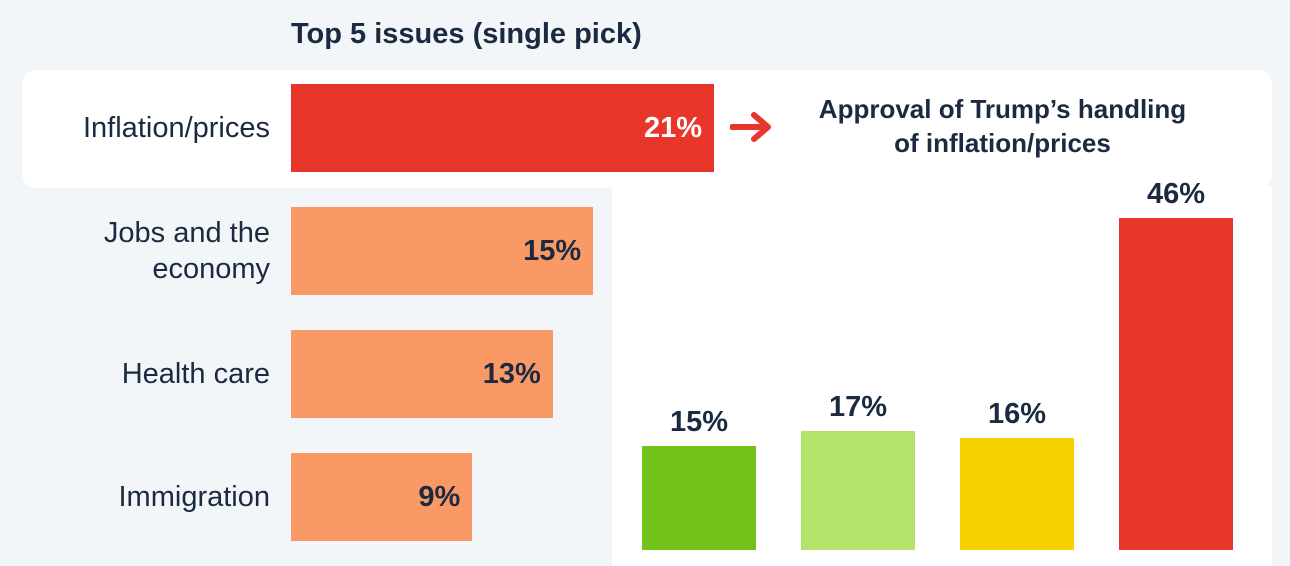 The width and height of the screenshot is (1290, 566). Describe the element at coordinates (511, 374) in the screenshot. I see `bar-value-label: 13%` at that location.